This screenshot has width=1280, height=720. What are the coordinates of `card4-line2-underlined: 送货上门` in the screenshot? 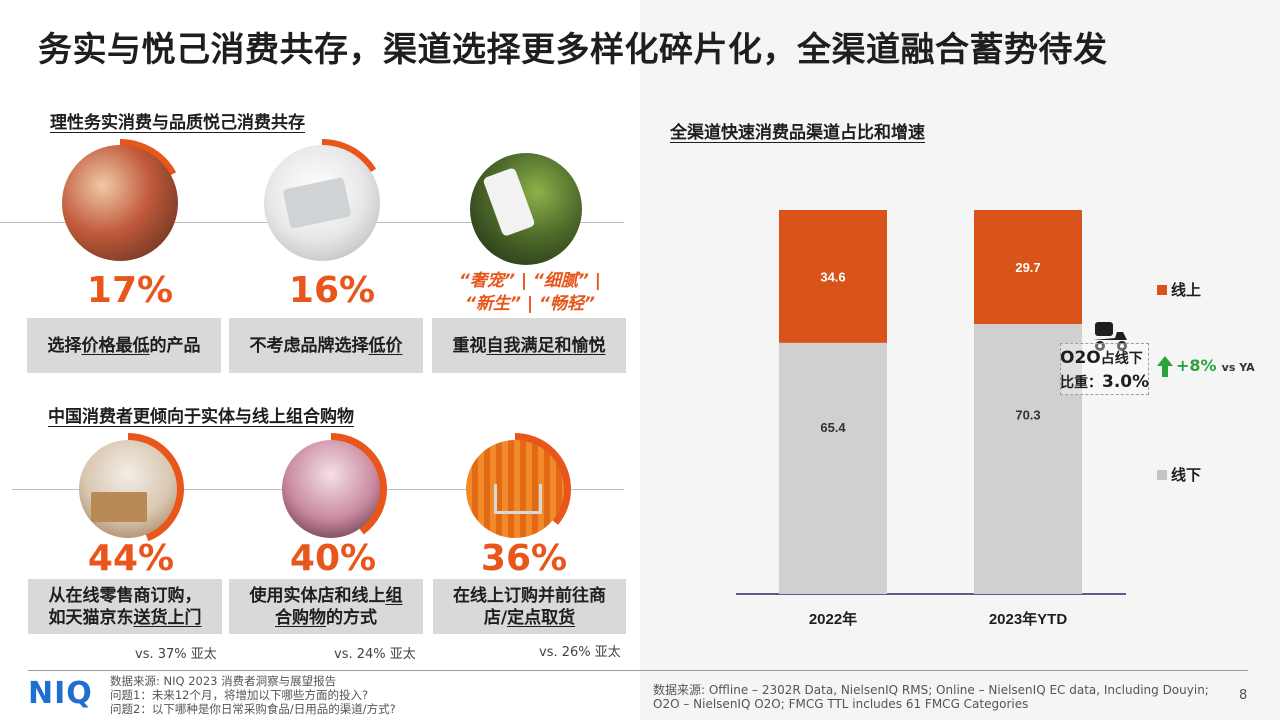 It's located at (167, 617).